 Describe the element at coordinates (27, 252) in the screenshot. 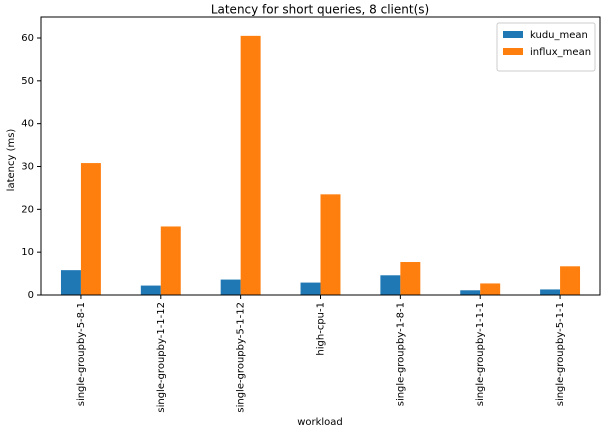

I see `y-tick-label: 10` at that location.